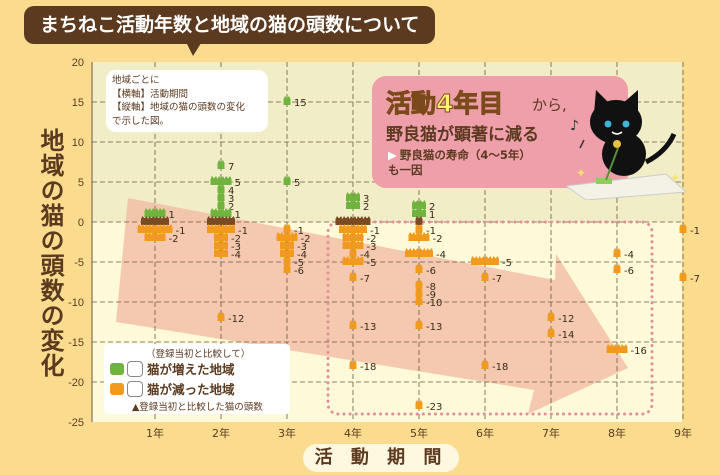  I want to click on data-point-7y--14: -14, so click(560, 334).